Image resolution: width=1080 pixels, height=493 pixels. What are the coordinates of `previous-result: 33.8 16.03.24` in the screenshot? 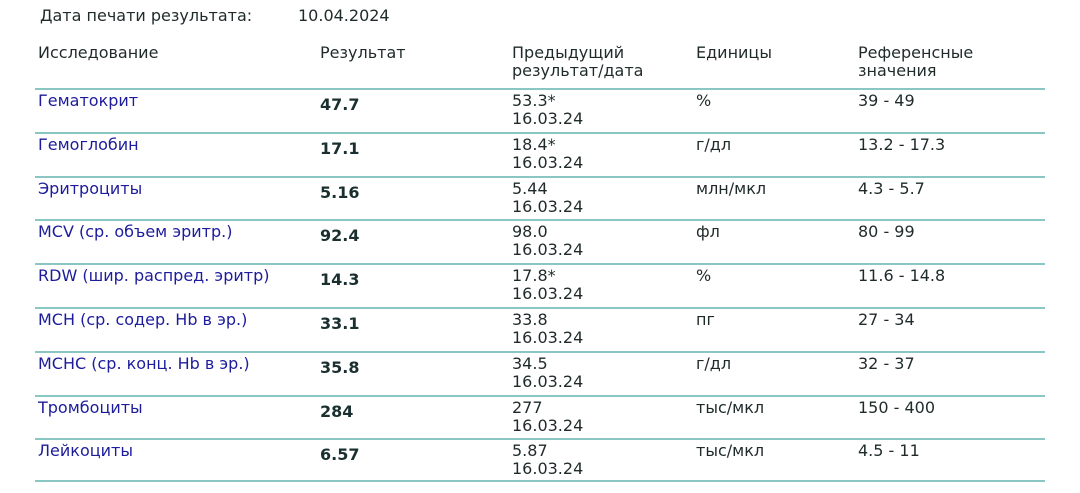 It's located at (597, 328).